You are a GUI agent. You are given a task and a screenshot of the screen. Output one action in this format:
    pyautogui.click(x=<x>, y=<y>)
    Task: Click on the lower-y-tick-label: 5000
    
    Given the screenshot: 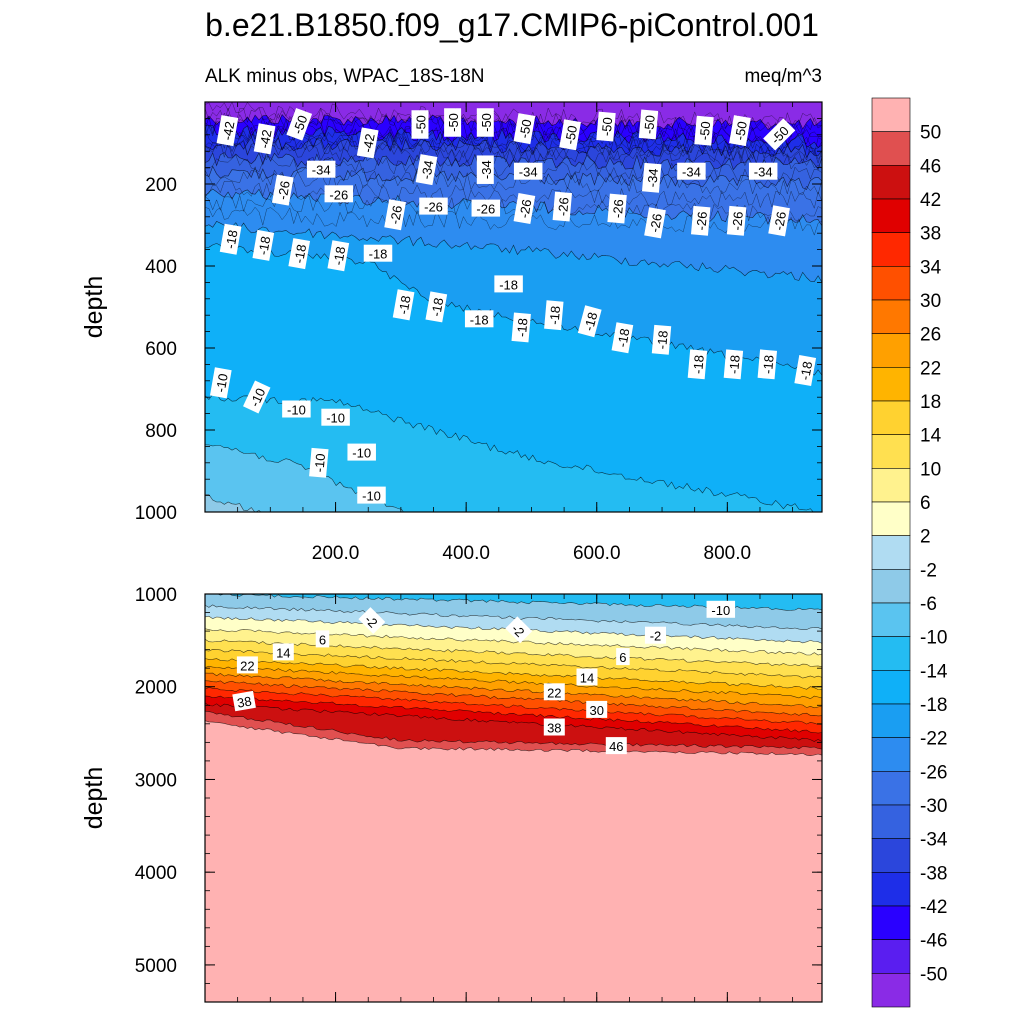 What is the action you would take?
    pyautogui.click(x=156, y=966)
    